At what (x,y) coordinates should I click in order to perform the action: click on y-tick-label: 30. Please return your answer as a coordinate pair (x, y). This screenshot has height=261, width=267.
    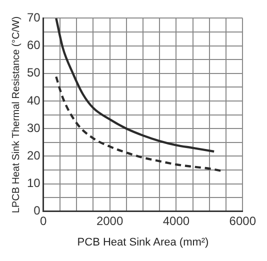
    Looking at the image, I should click on (33, 127).